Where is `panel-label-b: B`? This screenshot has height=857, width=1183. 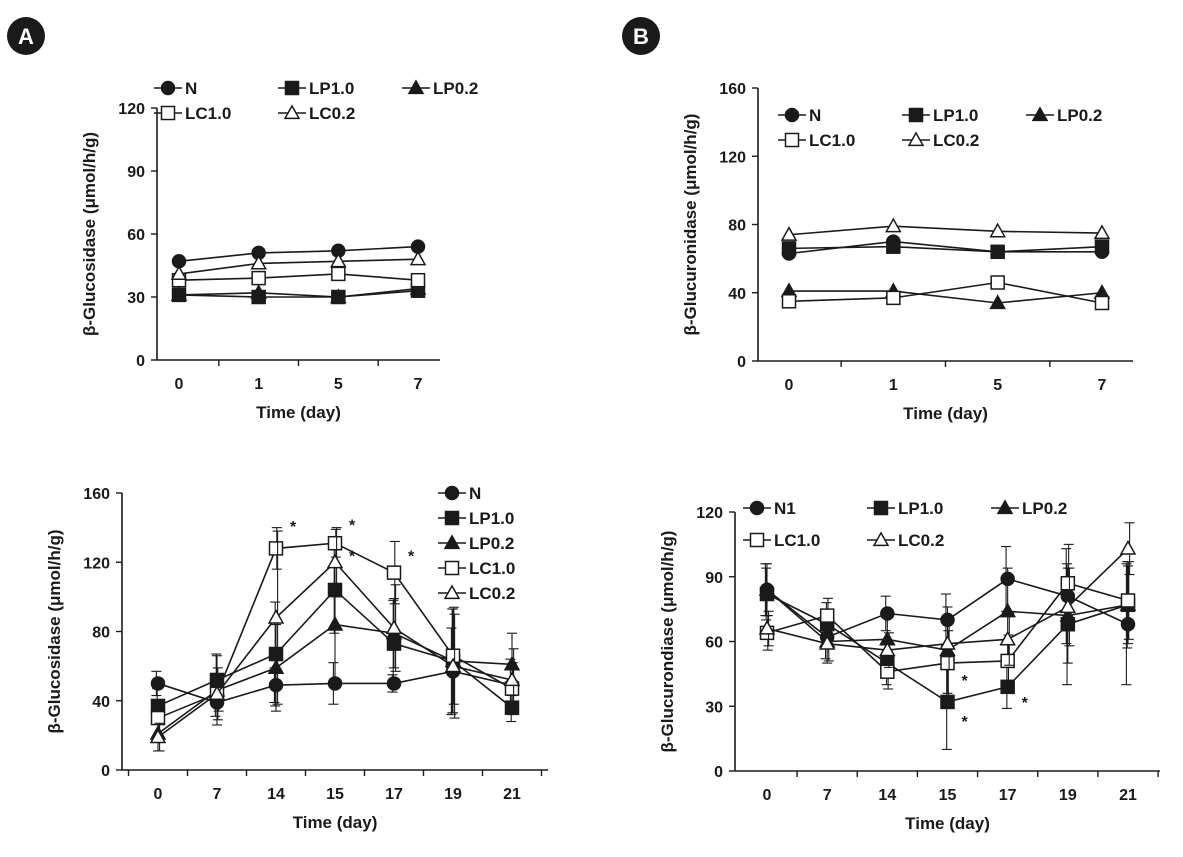 panel-label-b: B is located at coordinates (641, 36).